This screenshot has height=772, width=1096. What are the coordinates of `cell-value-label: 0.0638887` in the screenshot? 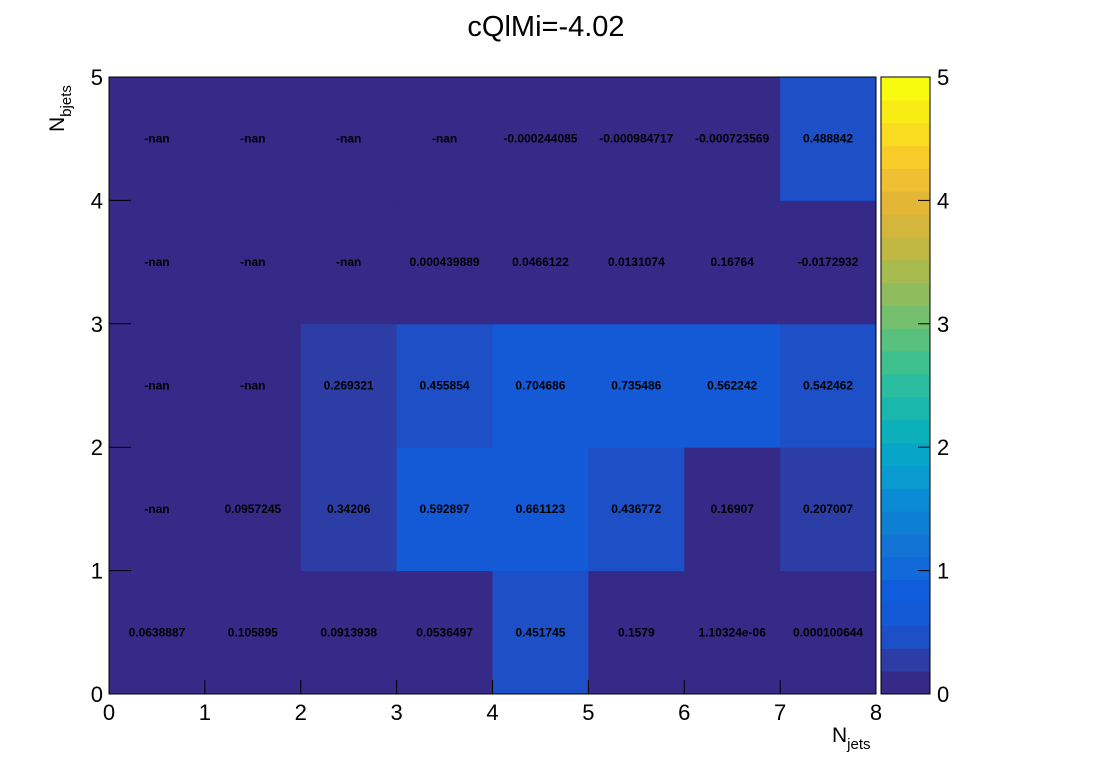 It's located at (157, 632).